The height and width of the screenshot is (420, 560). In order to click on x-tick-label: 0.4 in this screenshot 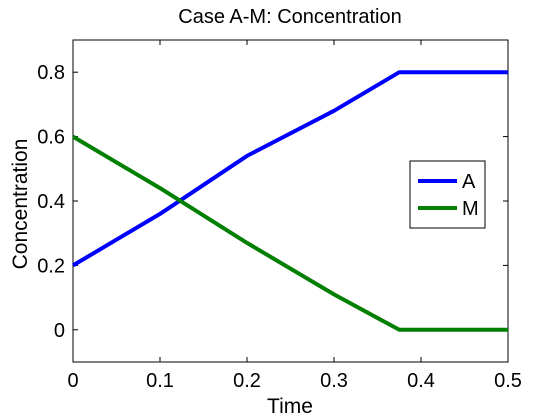, I will do `click(421, 381)`.